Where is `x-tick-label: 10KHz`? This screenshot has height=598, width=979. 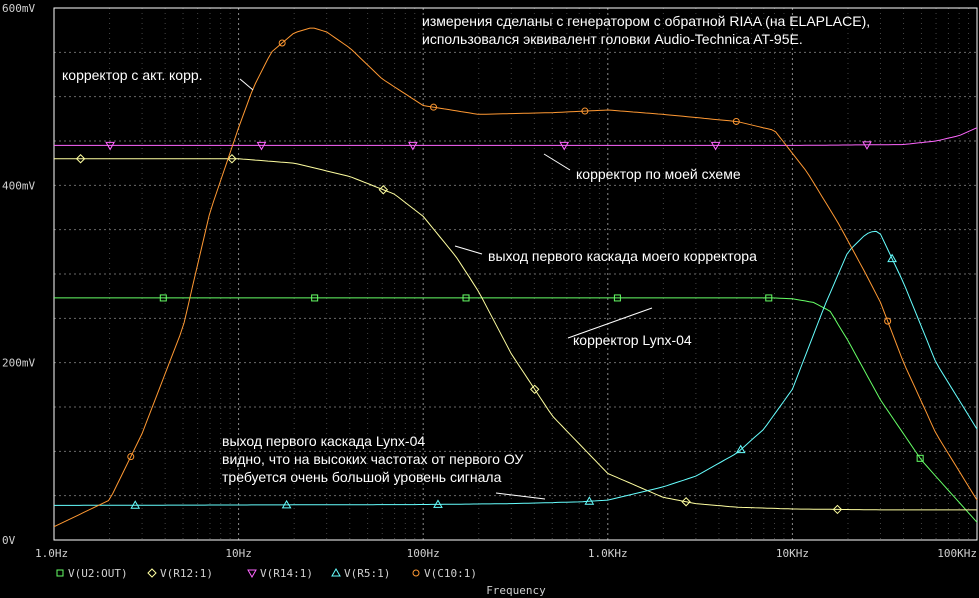
x-tick-label: 10KHz is located at coordinates (792, 553).